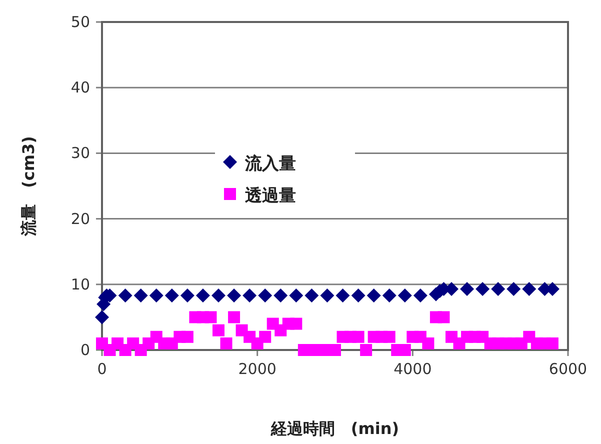 Image resolution: width=601 pixels, height=444 pixels. What do you see at coordinates (80, 22) in the screenshot?
I see `y-tick-label: 50` at bounding box center [80, 22].